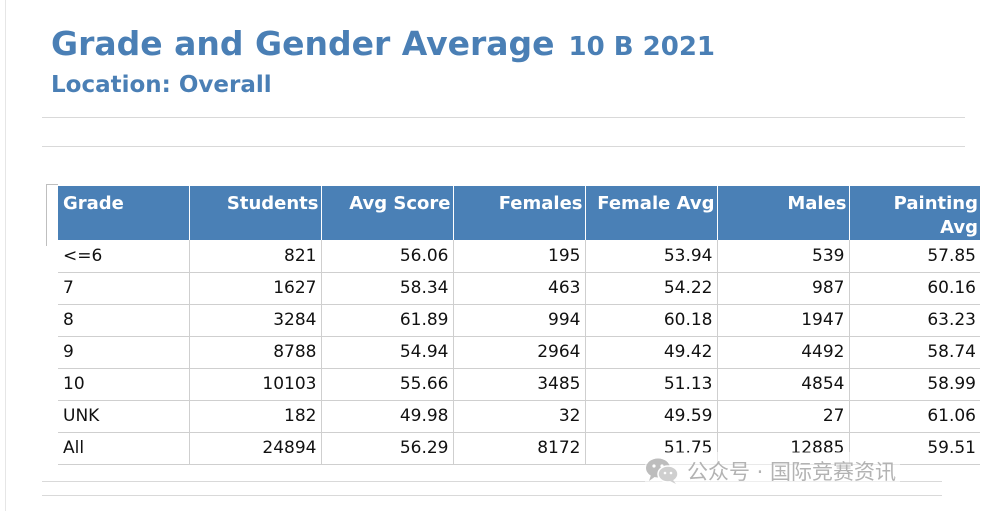 Image resolution: width=1004 pixels, height=511 pixels. What do you see at coordinates (914, 352) in the screenshot?
I see `cell-painting-avg: 58.74` at bounding box center [914, 352].